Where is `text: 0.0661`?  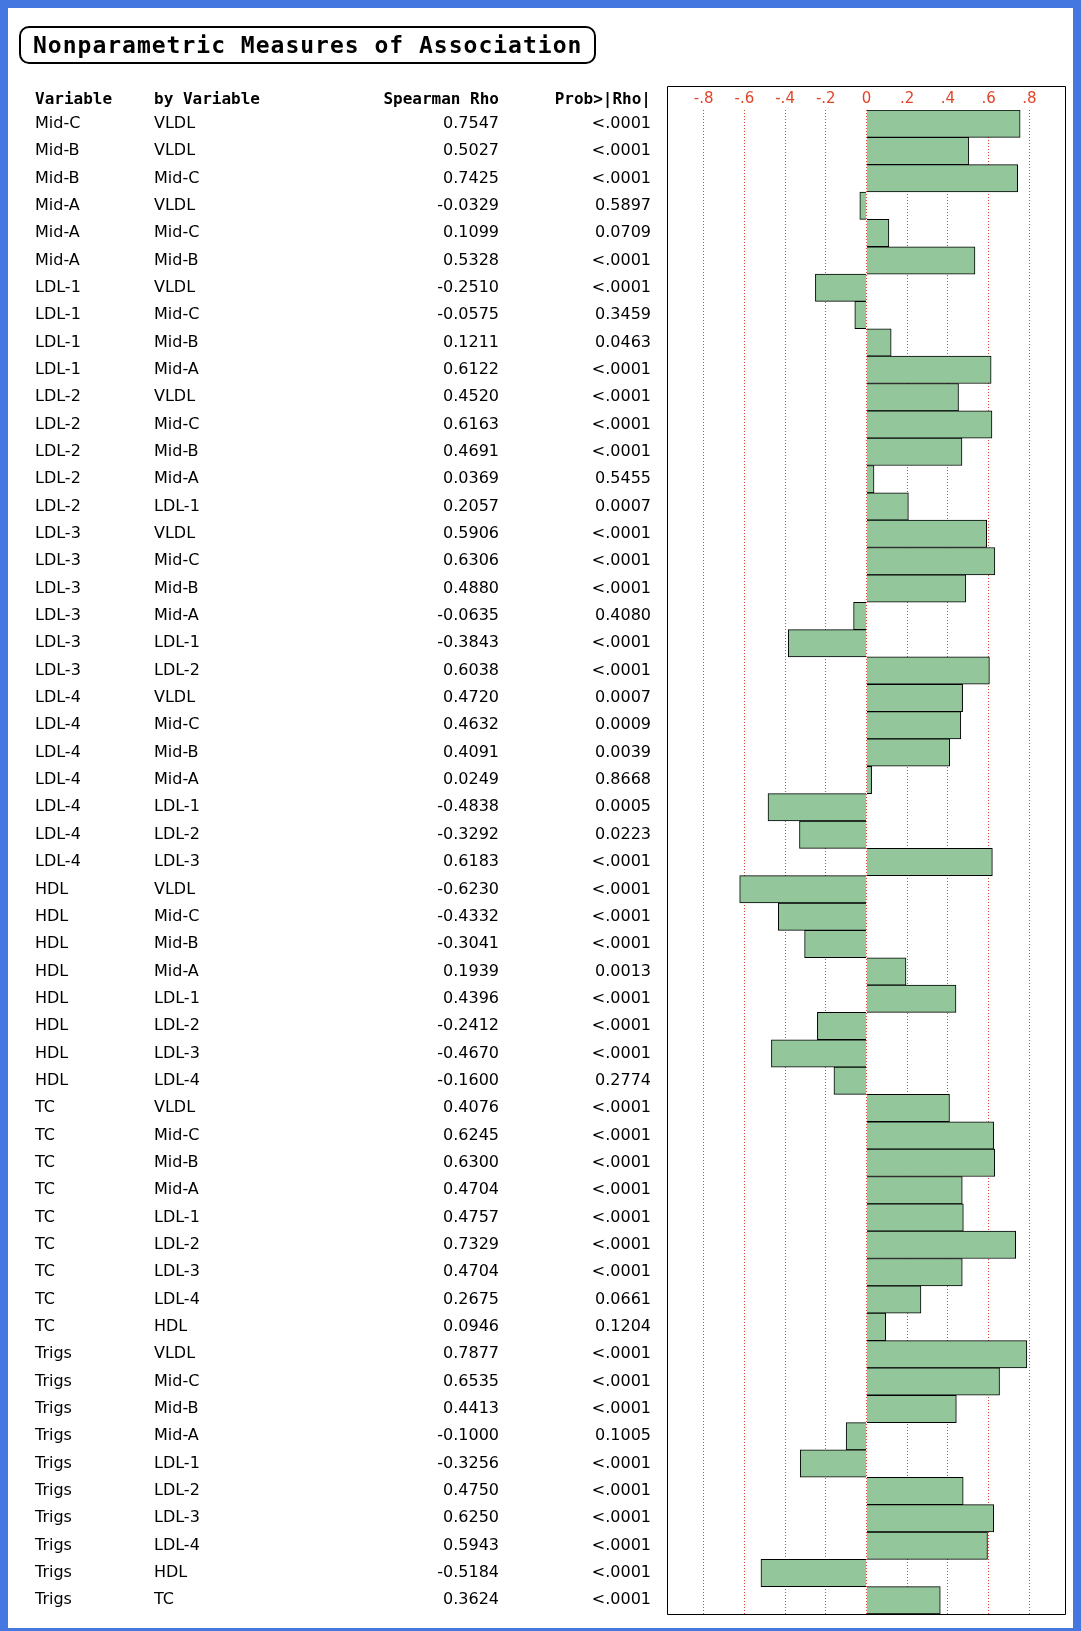
text: 0.0661 is located at coordinates (623, 1298).